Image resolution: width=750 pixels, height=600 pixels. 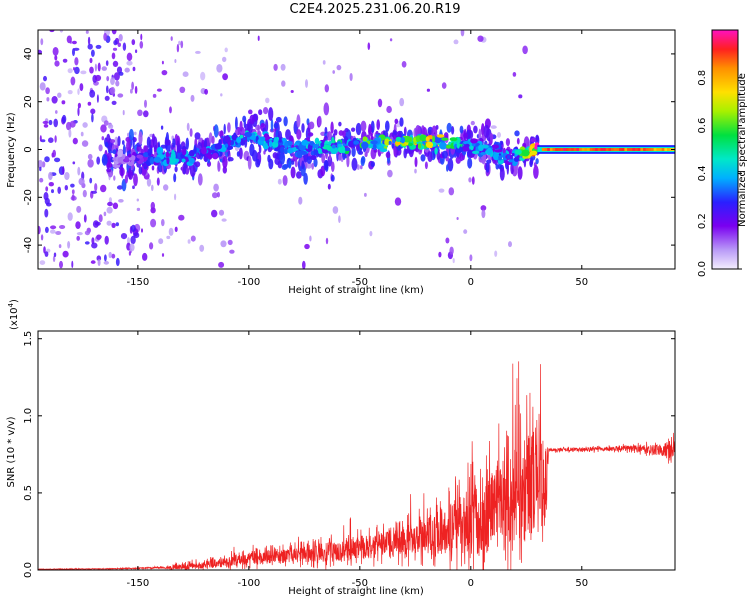 I want to click on colorbar-tick-label: 0.6, so click(x=702, y=126).